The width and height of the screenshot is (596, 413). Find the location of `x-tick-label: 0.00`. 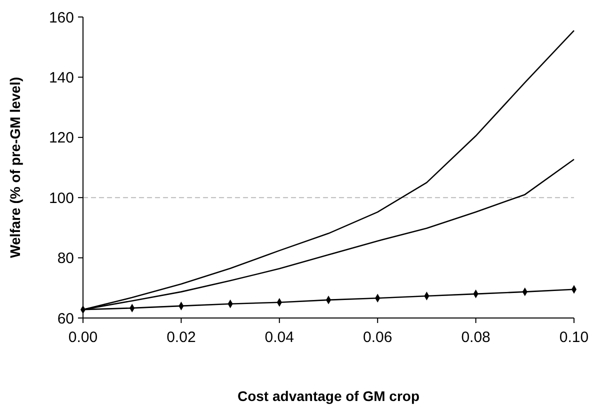

x-tick-label: 0.00 is located at coordinates (83, 337).